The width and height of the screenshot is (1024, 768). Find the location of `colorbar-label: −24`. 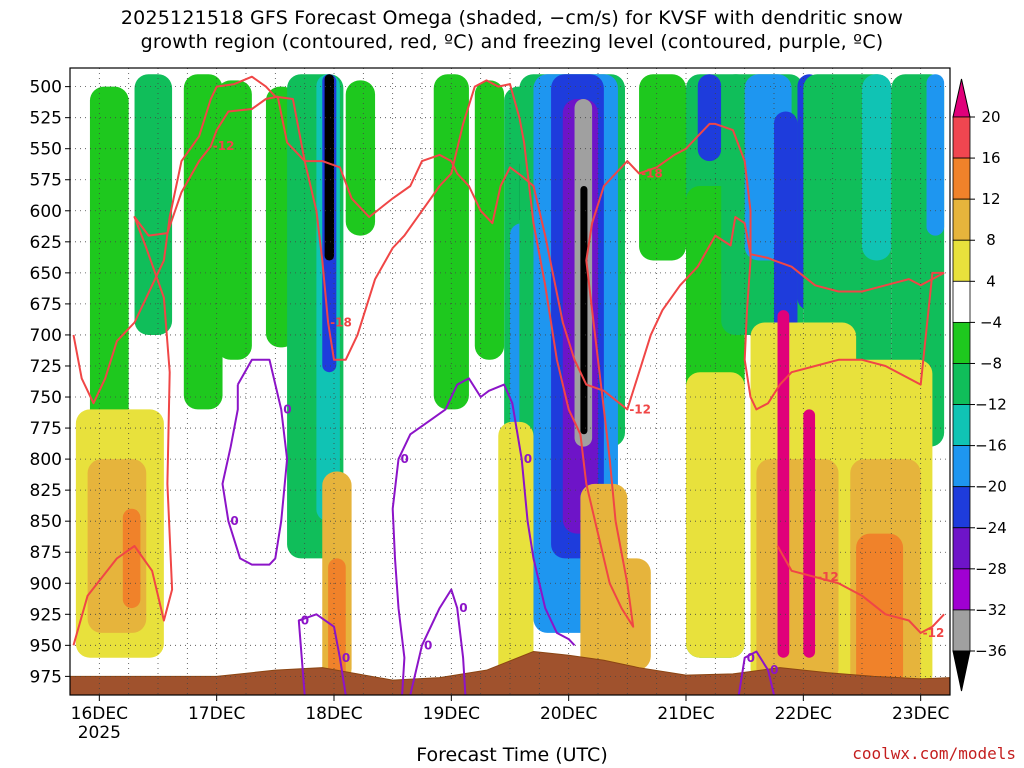

colorbar-label: −24 is located at coordinates (991, 528).